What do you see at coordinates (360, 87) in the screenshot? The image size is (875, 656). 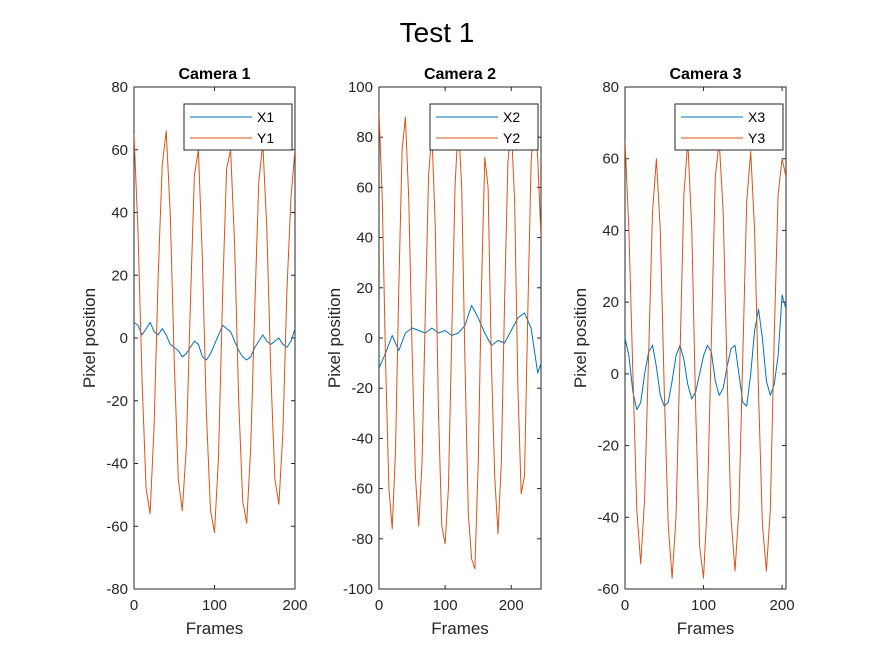 I see `y-tick-label: 100` at bounding box center [360, 87].